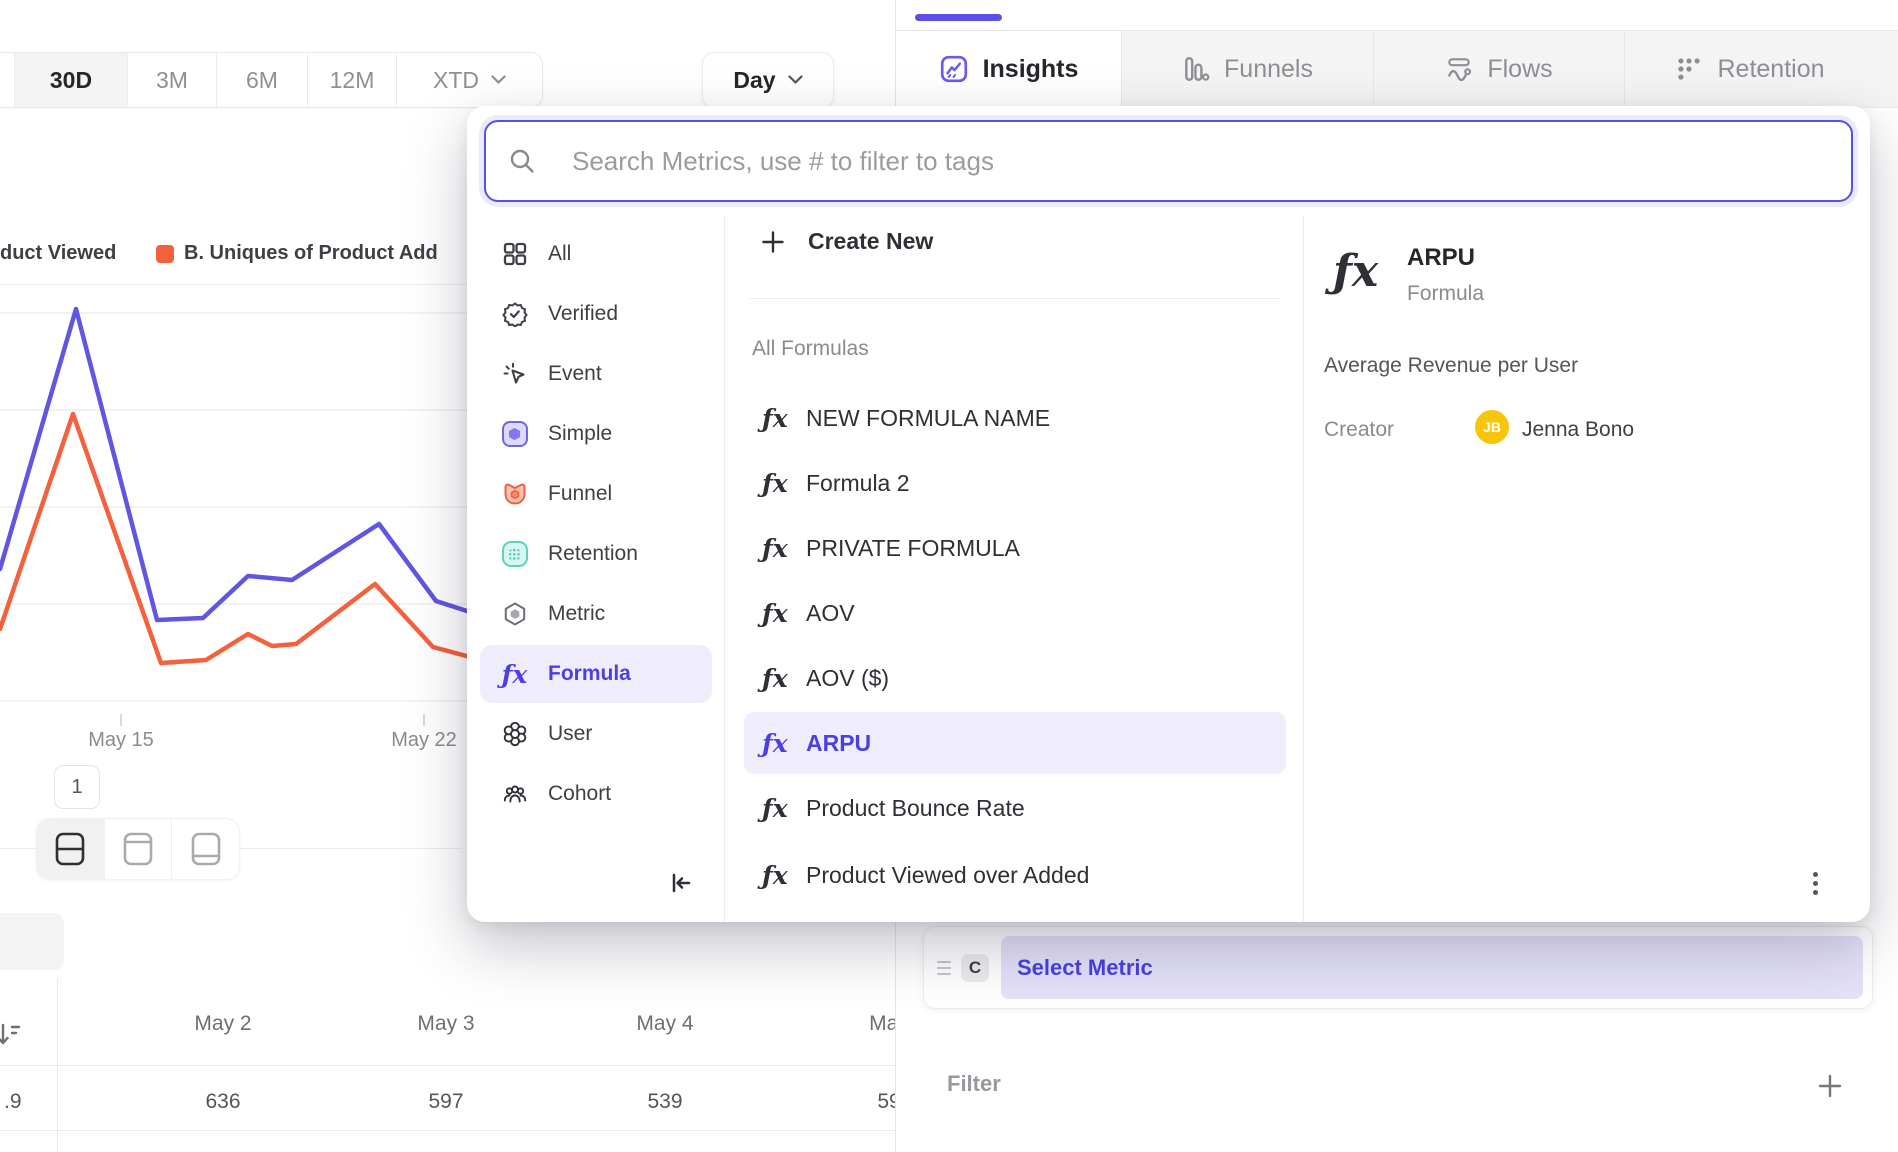 The width and height of the screenshot is (1898, 1152). Describe the element at coordinates (810, 348) in the screenshot. I see `formula-section-label: All Formulas` at that location.